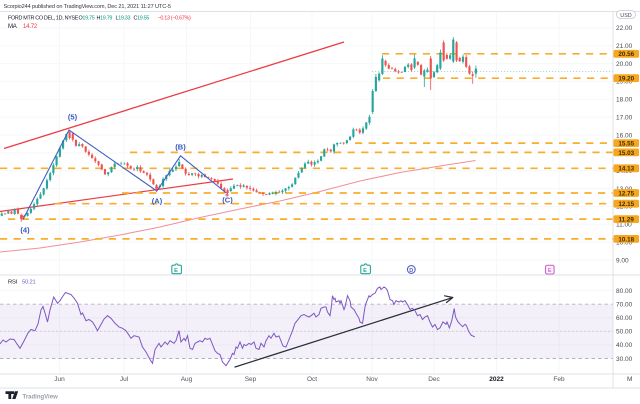 This screenshot has height=404, width=640. I want to click on svg-text: 40.00, so click(624, 345).